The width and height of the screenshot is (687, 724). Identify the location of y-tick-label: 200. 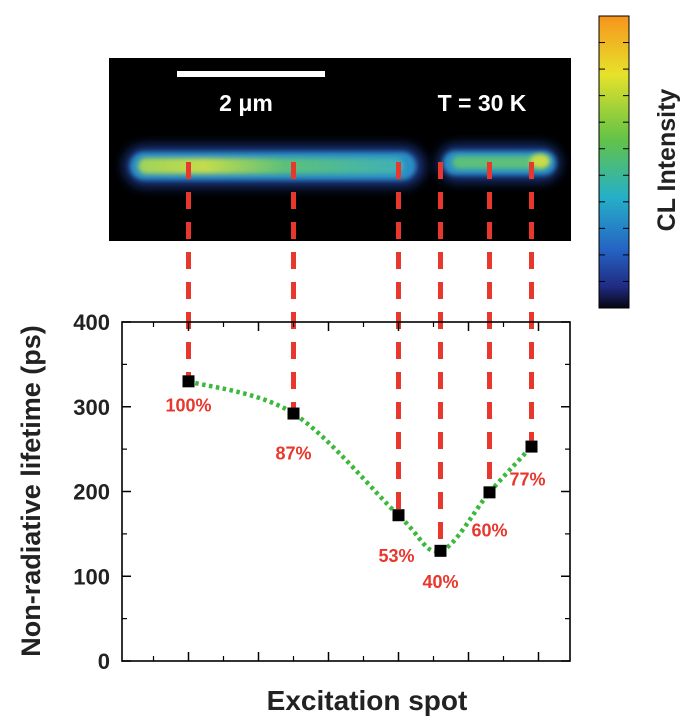
(91, 492).